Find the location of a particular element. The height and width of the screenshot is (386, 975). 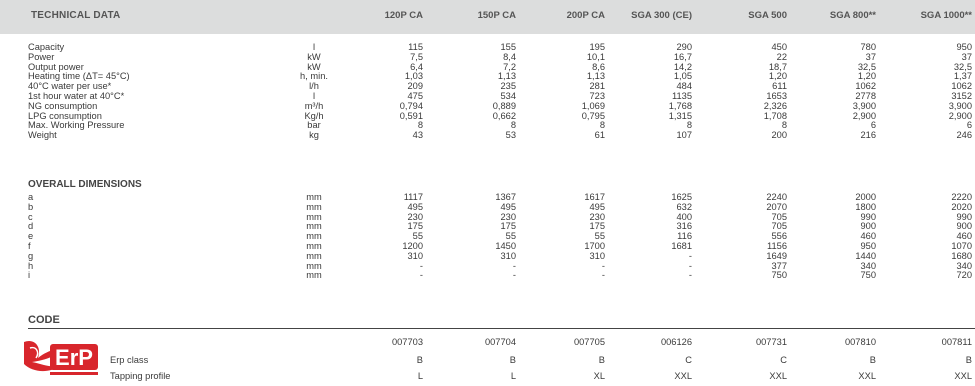

technical-data-row-value: 115 is located at coordinates (415, 47).